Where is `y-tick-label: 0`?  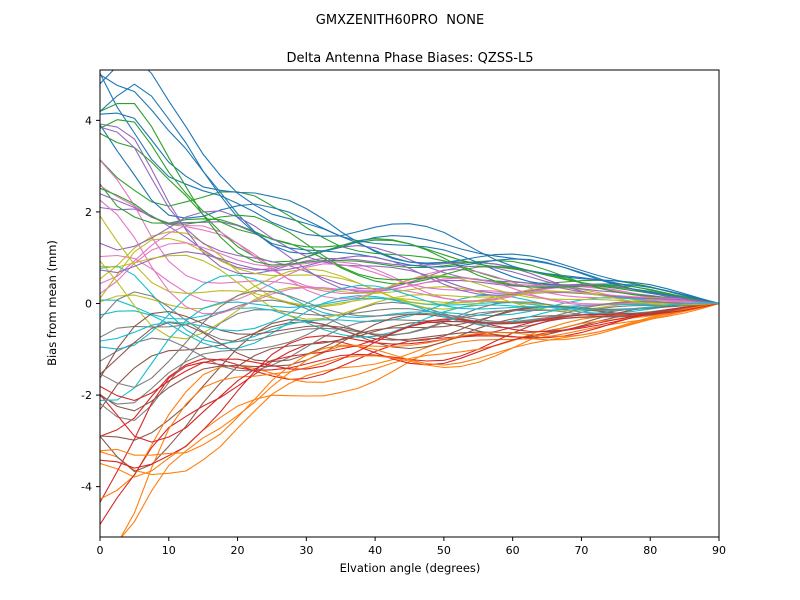
y-tick-label: 0 is located at coordinates (88, 304).